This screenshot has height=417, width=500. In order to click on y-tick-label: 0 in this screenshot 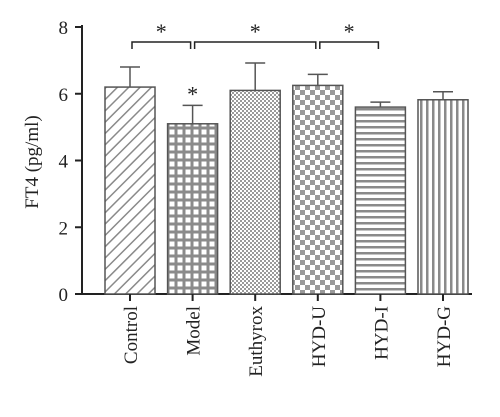, I will do `click(64, 295)`.